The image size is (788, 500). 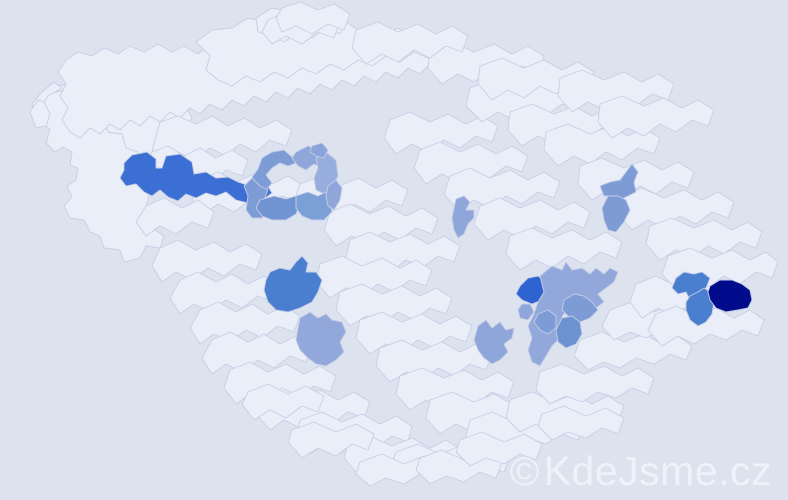 I want to click on district-highlight-blansko, so click(x=569, y=332).